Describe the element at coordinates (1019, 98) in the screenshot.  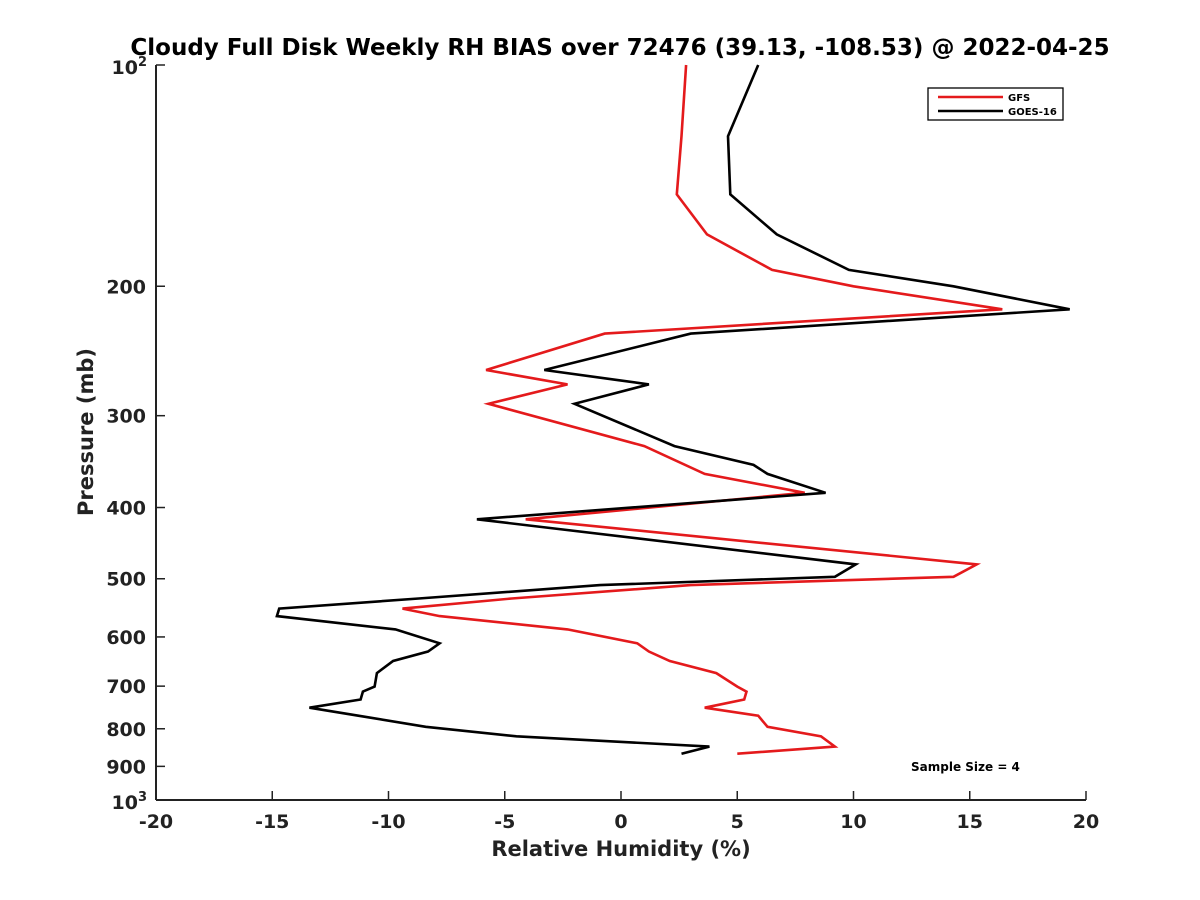
I see `legend-label-gfs: GFS` at that location.